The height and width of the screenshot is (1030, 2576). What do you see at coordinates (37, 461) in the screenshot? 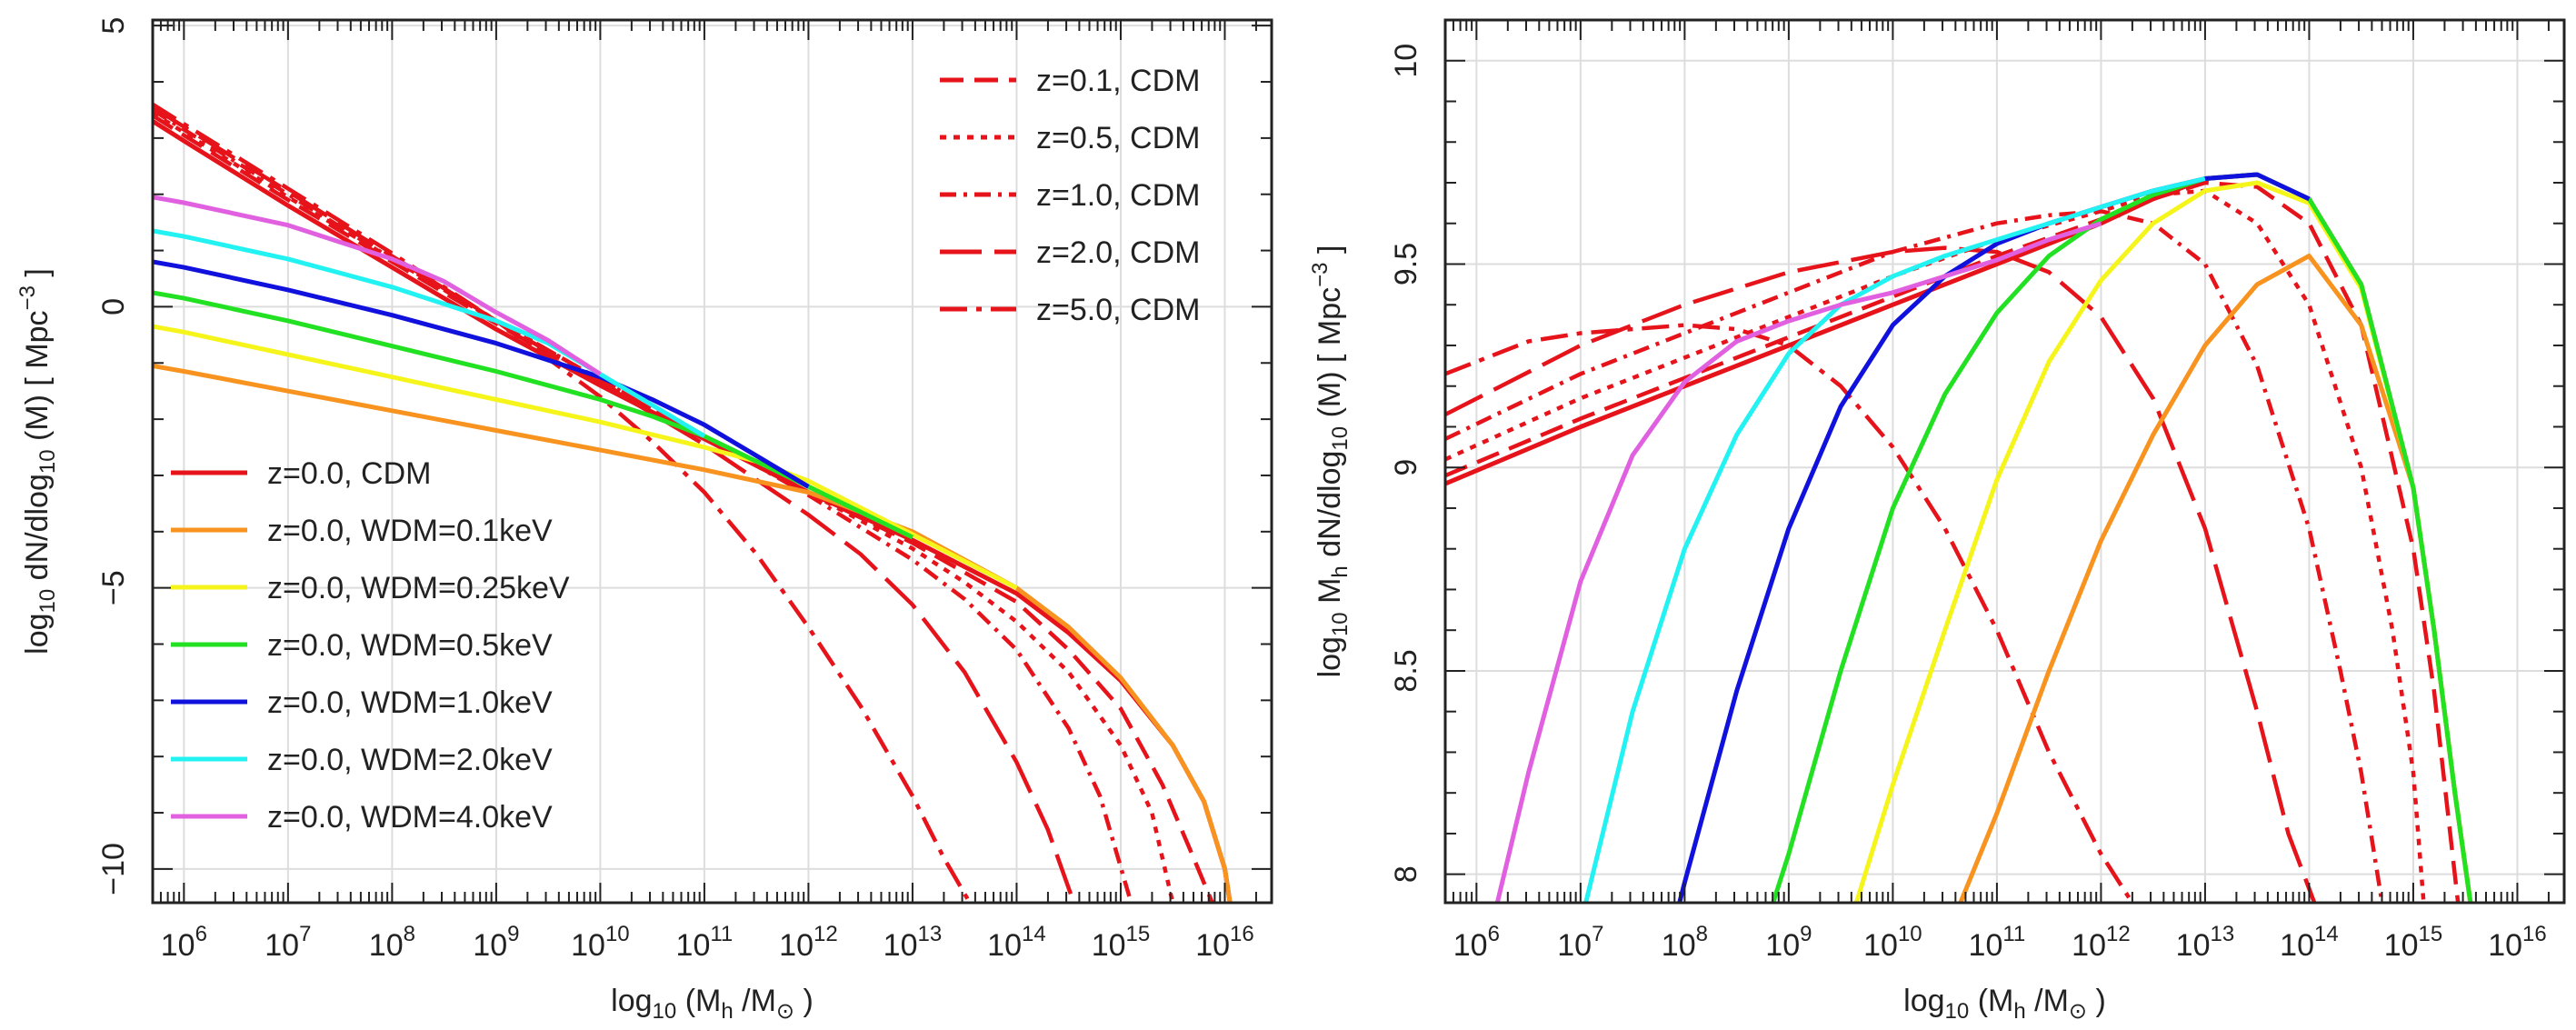
I see `y-axis-label: log10 dN/dlog10 (M) [ Mpc−3 ]` at bounding box center [37, 461].